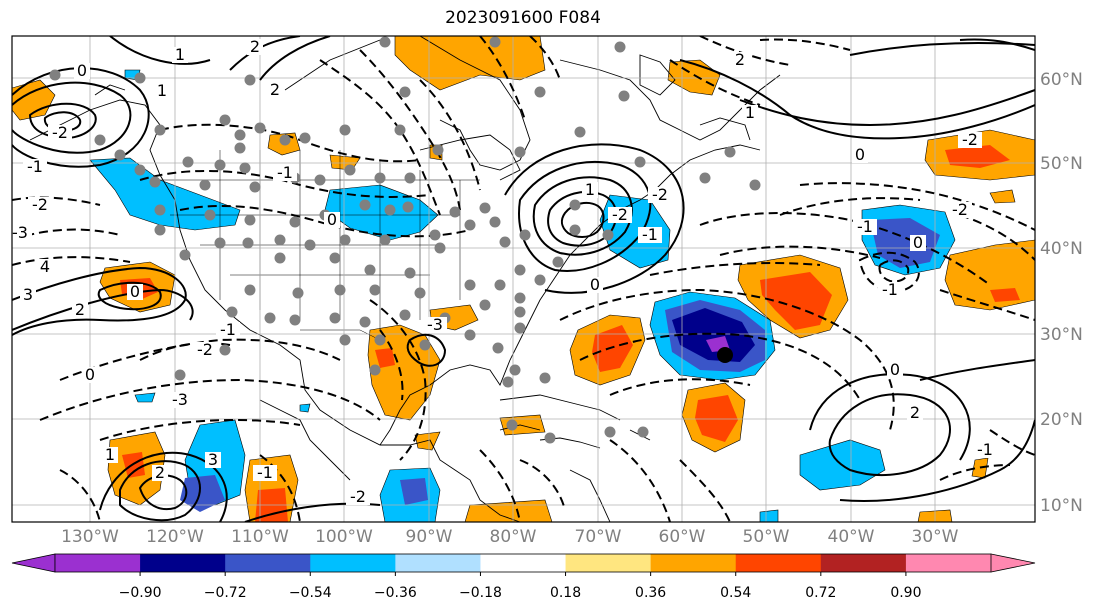 The height and width of the screenshot is (613, 1102). What do you see at coordinates (395, 593) in the screenshot?
I see `colorbar-tick-label: −0.36` at bounding box center [395, 593].